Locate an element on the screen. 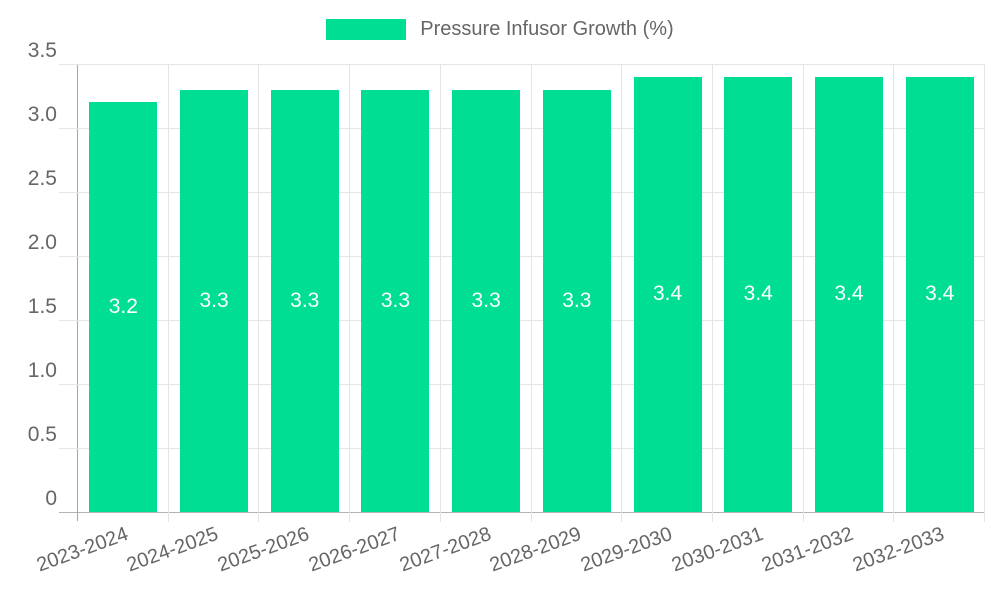  legend-swatch-icon is located at coordinates (366, 29).